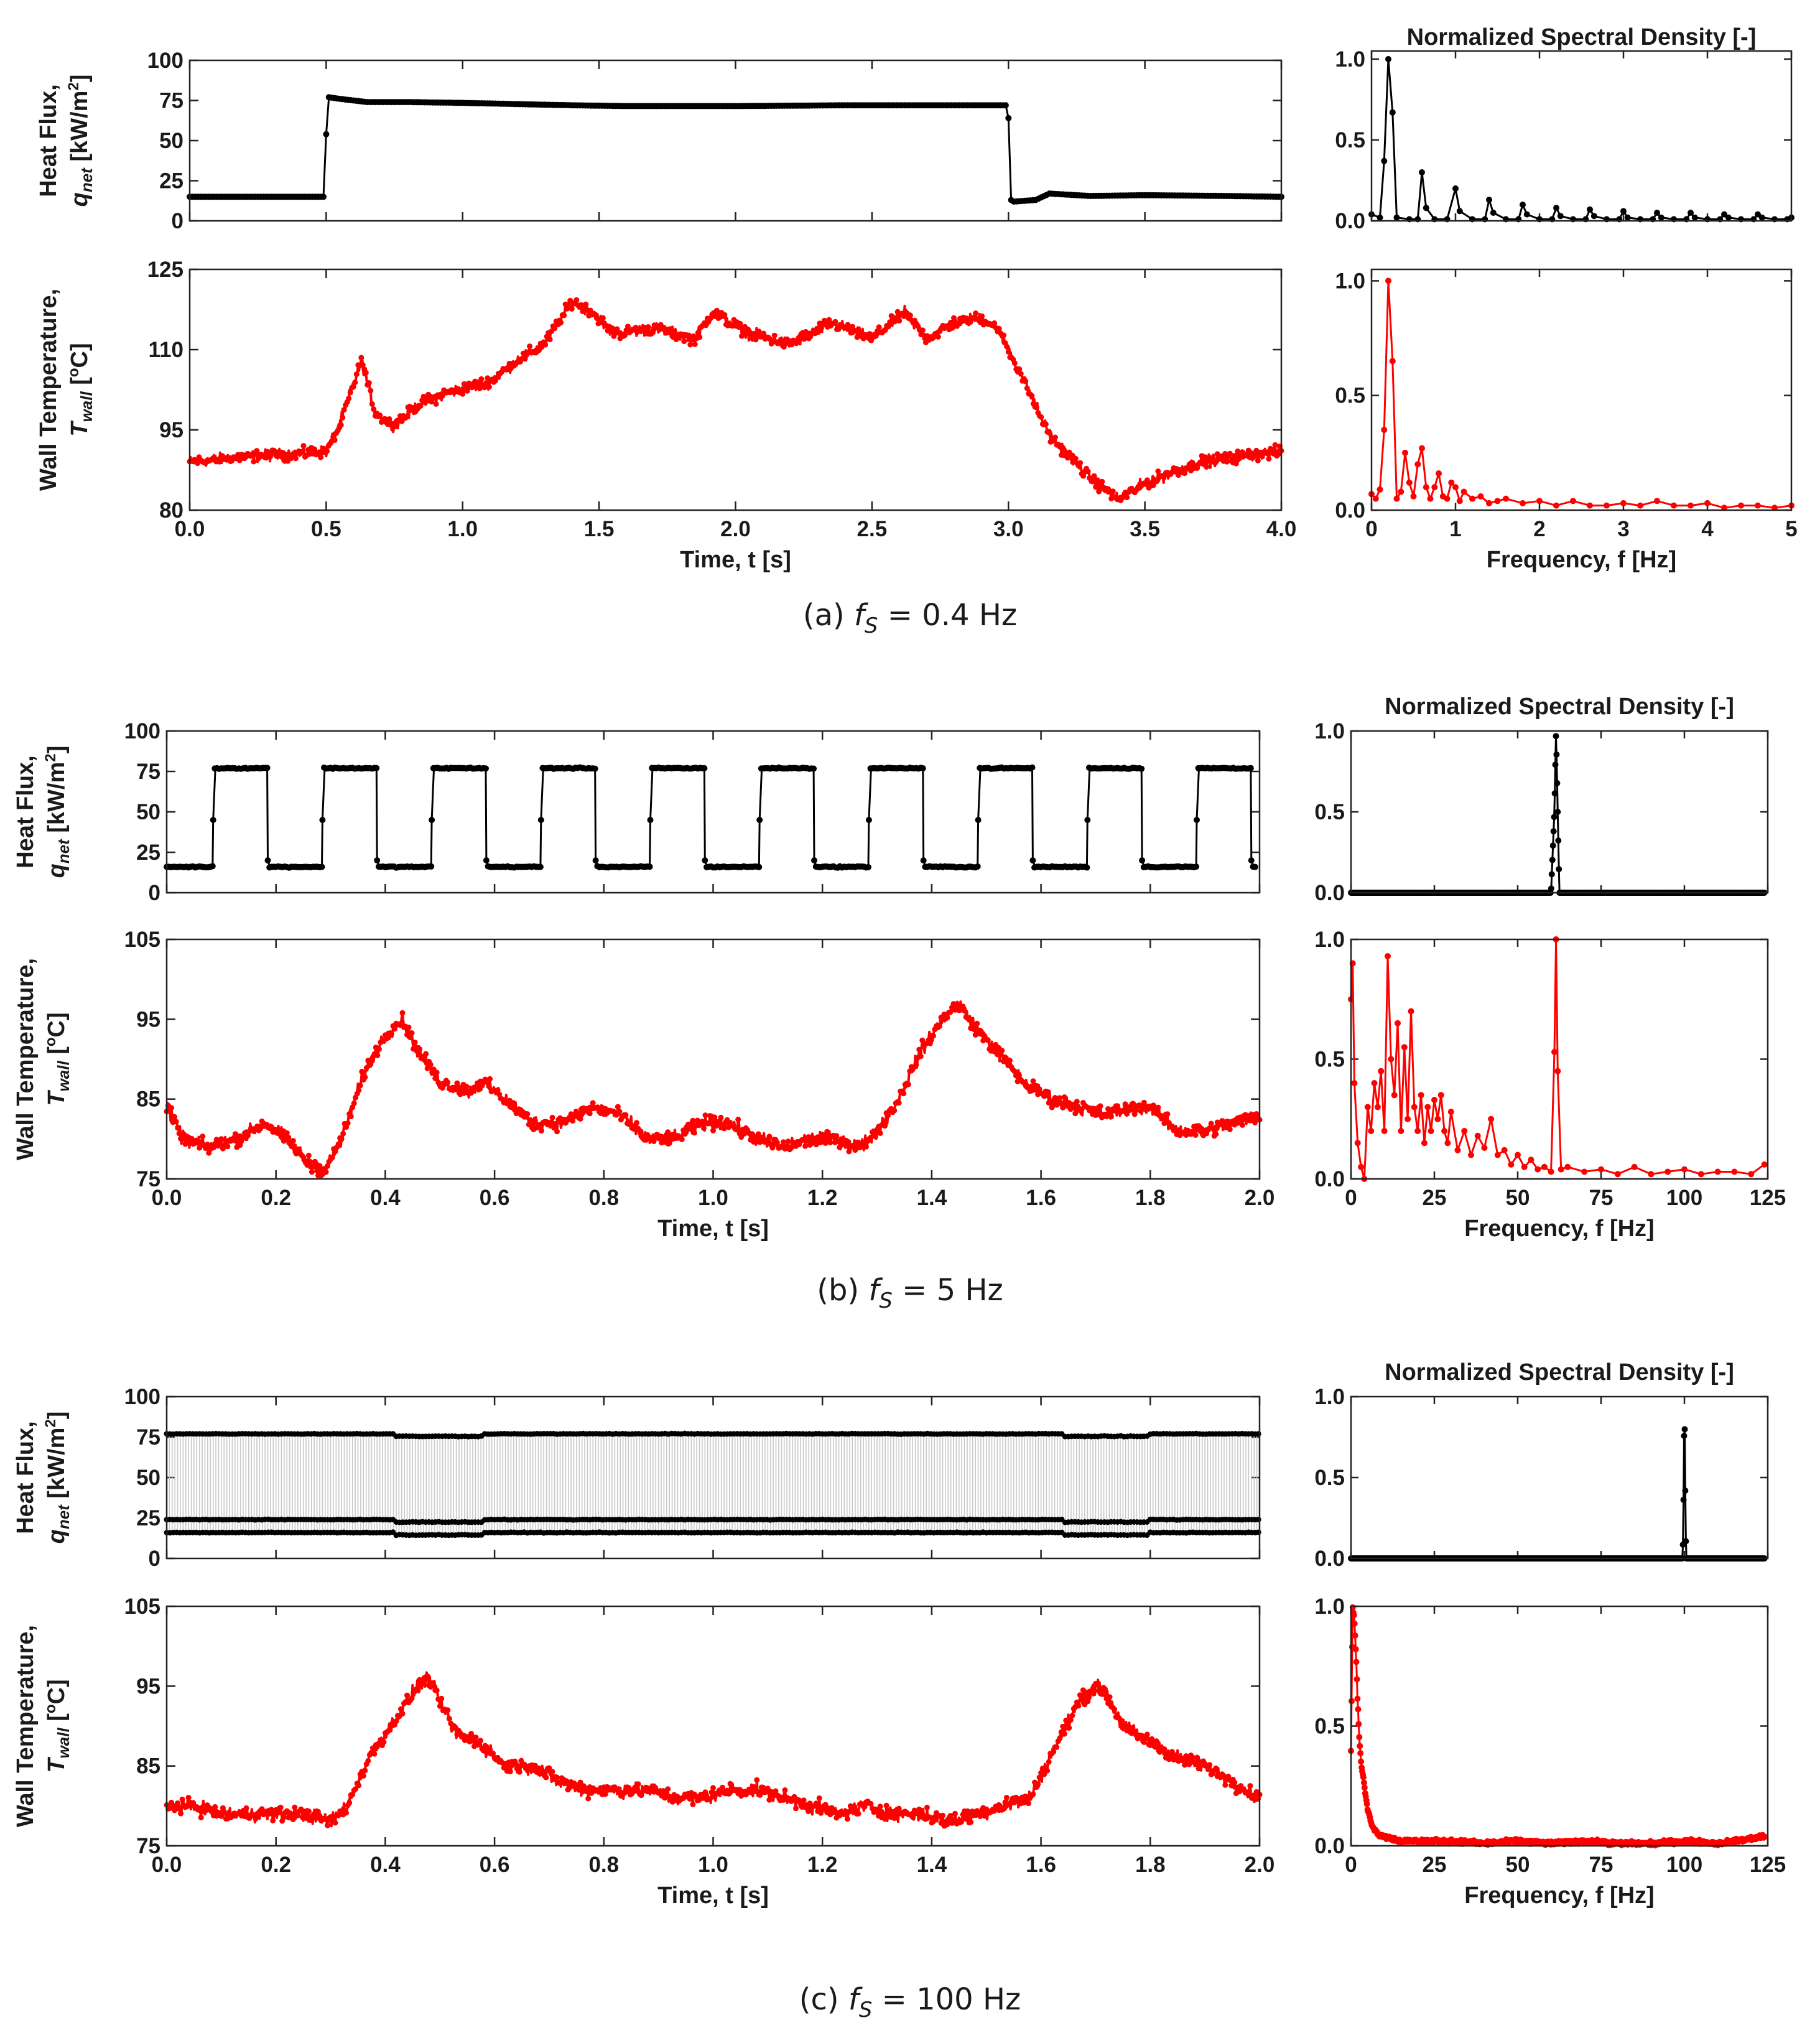  Describe the element at coordinates (1708, 529) in the screenshot. I see `spectrum-wall-temp-xtick-label: 4` at that location.